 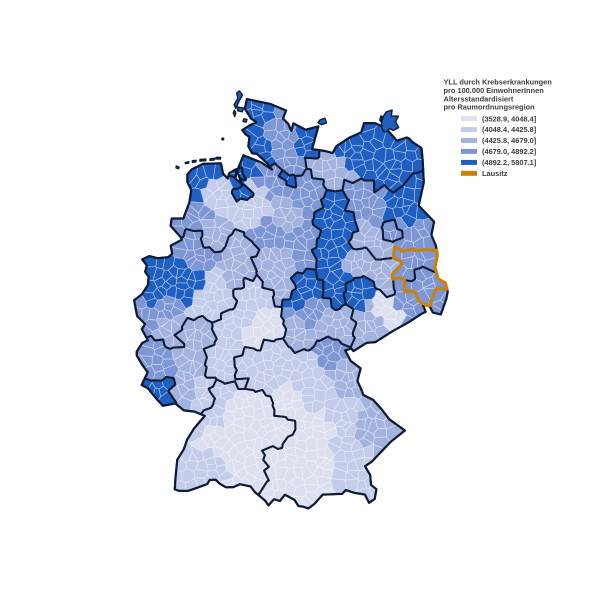 I want to click on svg-text: (4048.4, 4425.8], so click(x=509, y=129).